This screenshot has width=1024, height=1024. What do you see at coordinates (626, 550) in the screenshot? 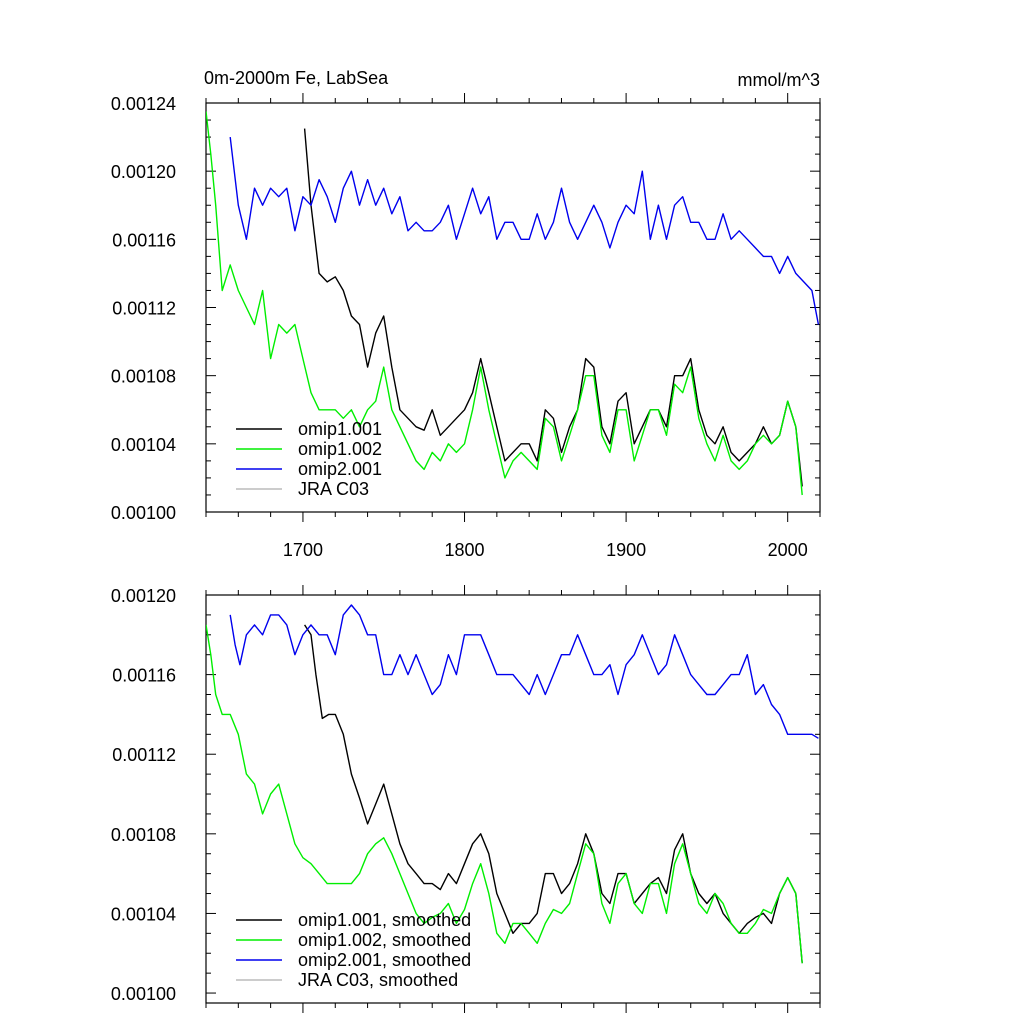
I see `x-tick-label: 1900` at bounding box center [626, 550].